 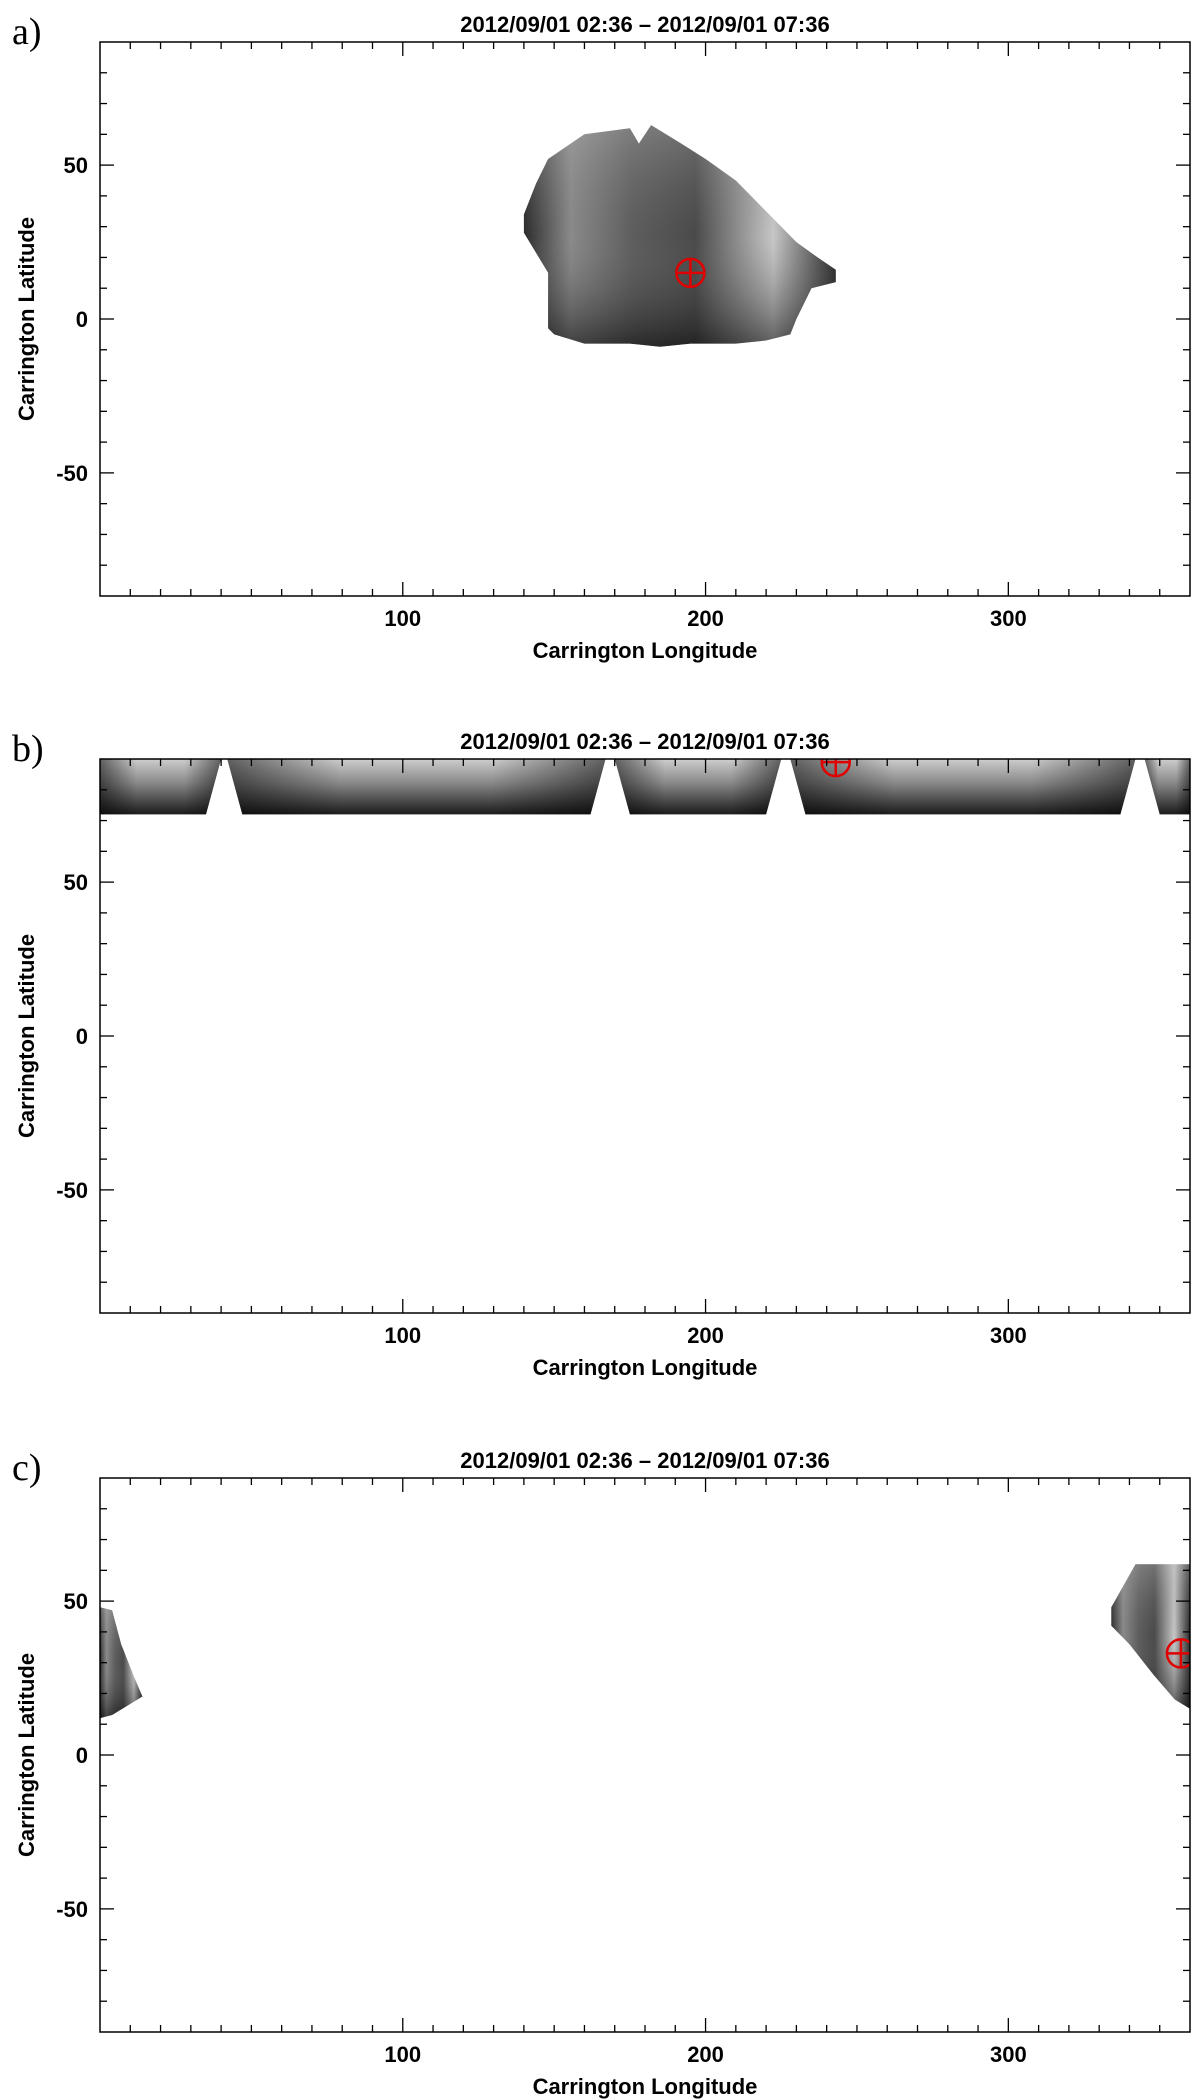 What do you see at coordinates (28, 749) in the screenshot?
I see `panel-letter: b)` at bounding box center [28, 749].